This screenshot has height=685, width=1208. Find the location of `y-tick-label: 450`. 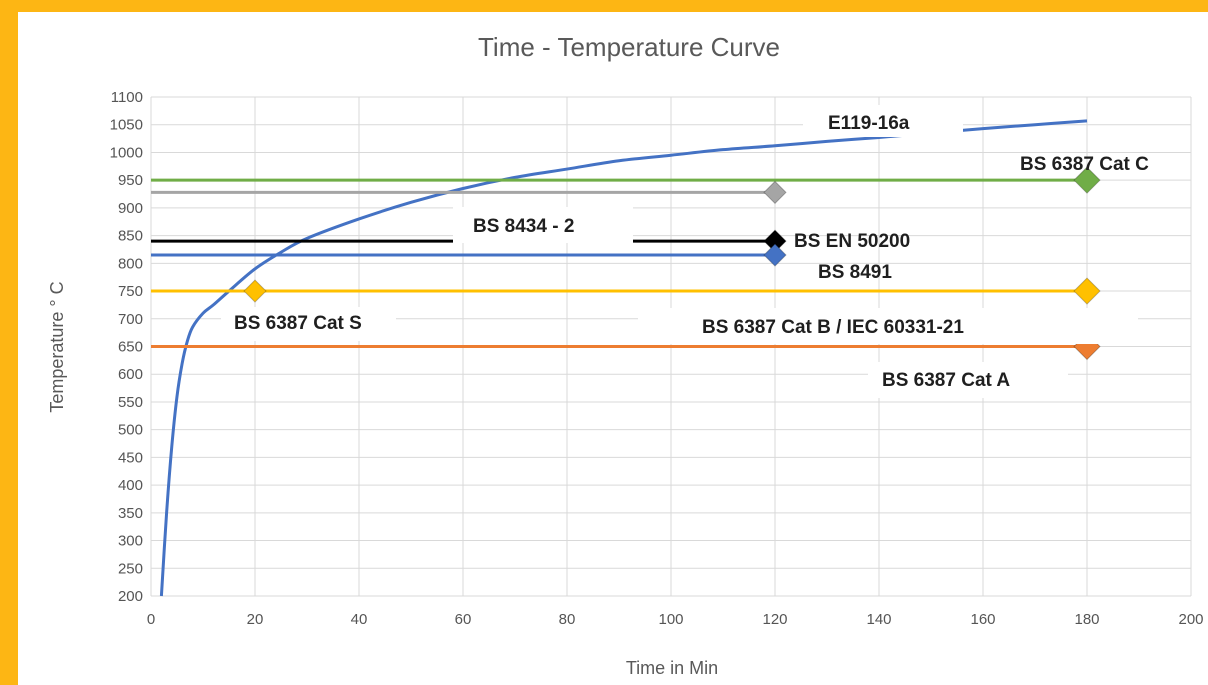

y-tick-label: 450 is located at coordinates (130, 457).